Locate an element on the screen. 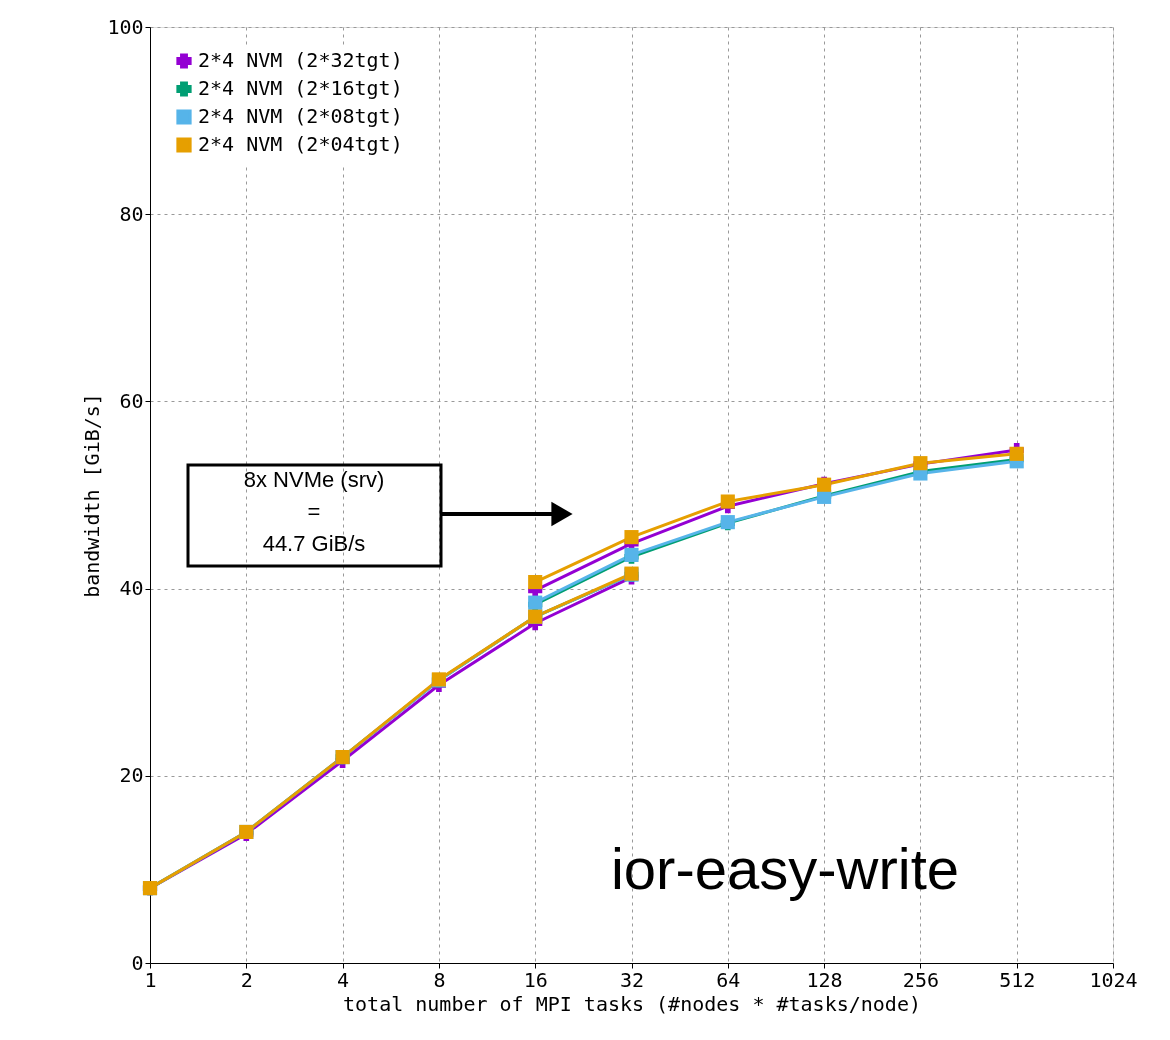 Image resolution: width=1170 pixels, height=1040 pixels. x-tick-label: 512 is located at coordinates (1017, 979).